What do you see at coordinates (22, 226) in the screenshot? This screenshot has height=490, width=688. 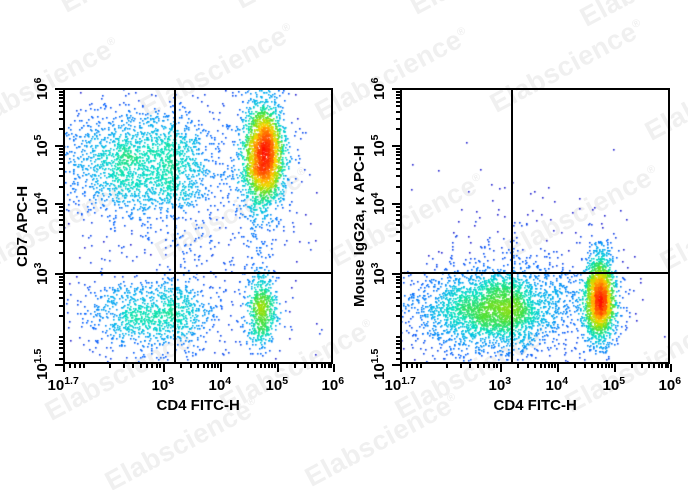 I see `y-axis-title-left: CD7 APC-H` at bounding box center [22, 226].